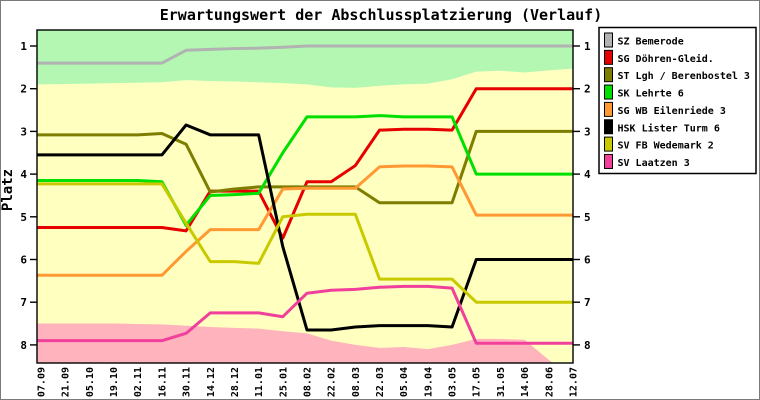 This screenshot has width=760, height=400. I want to click on legend-item: SV FB Wedemark 2, so click(659, 144).